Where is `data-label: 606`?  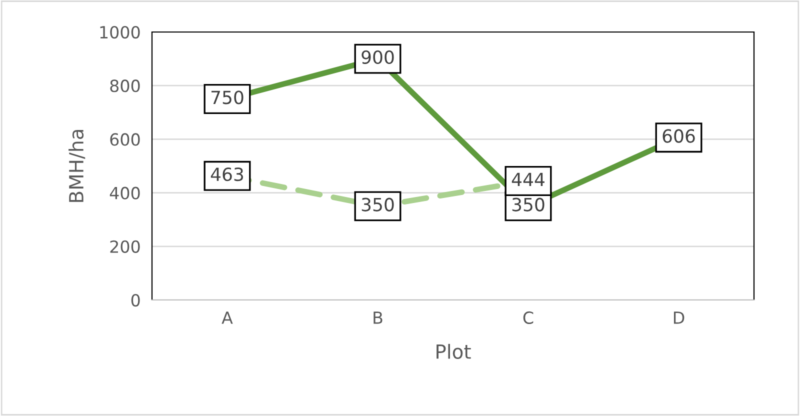
data-label: 606 is located at coordinates (678, 136).